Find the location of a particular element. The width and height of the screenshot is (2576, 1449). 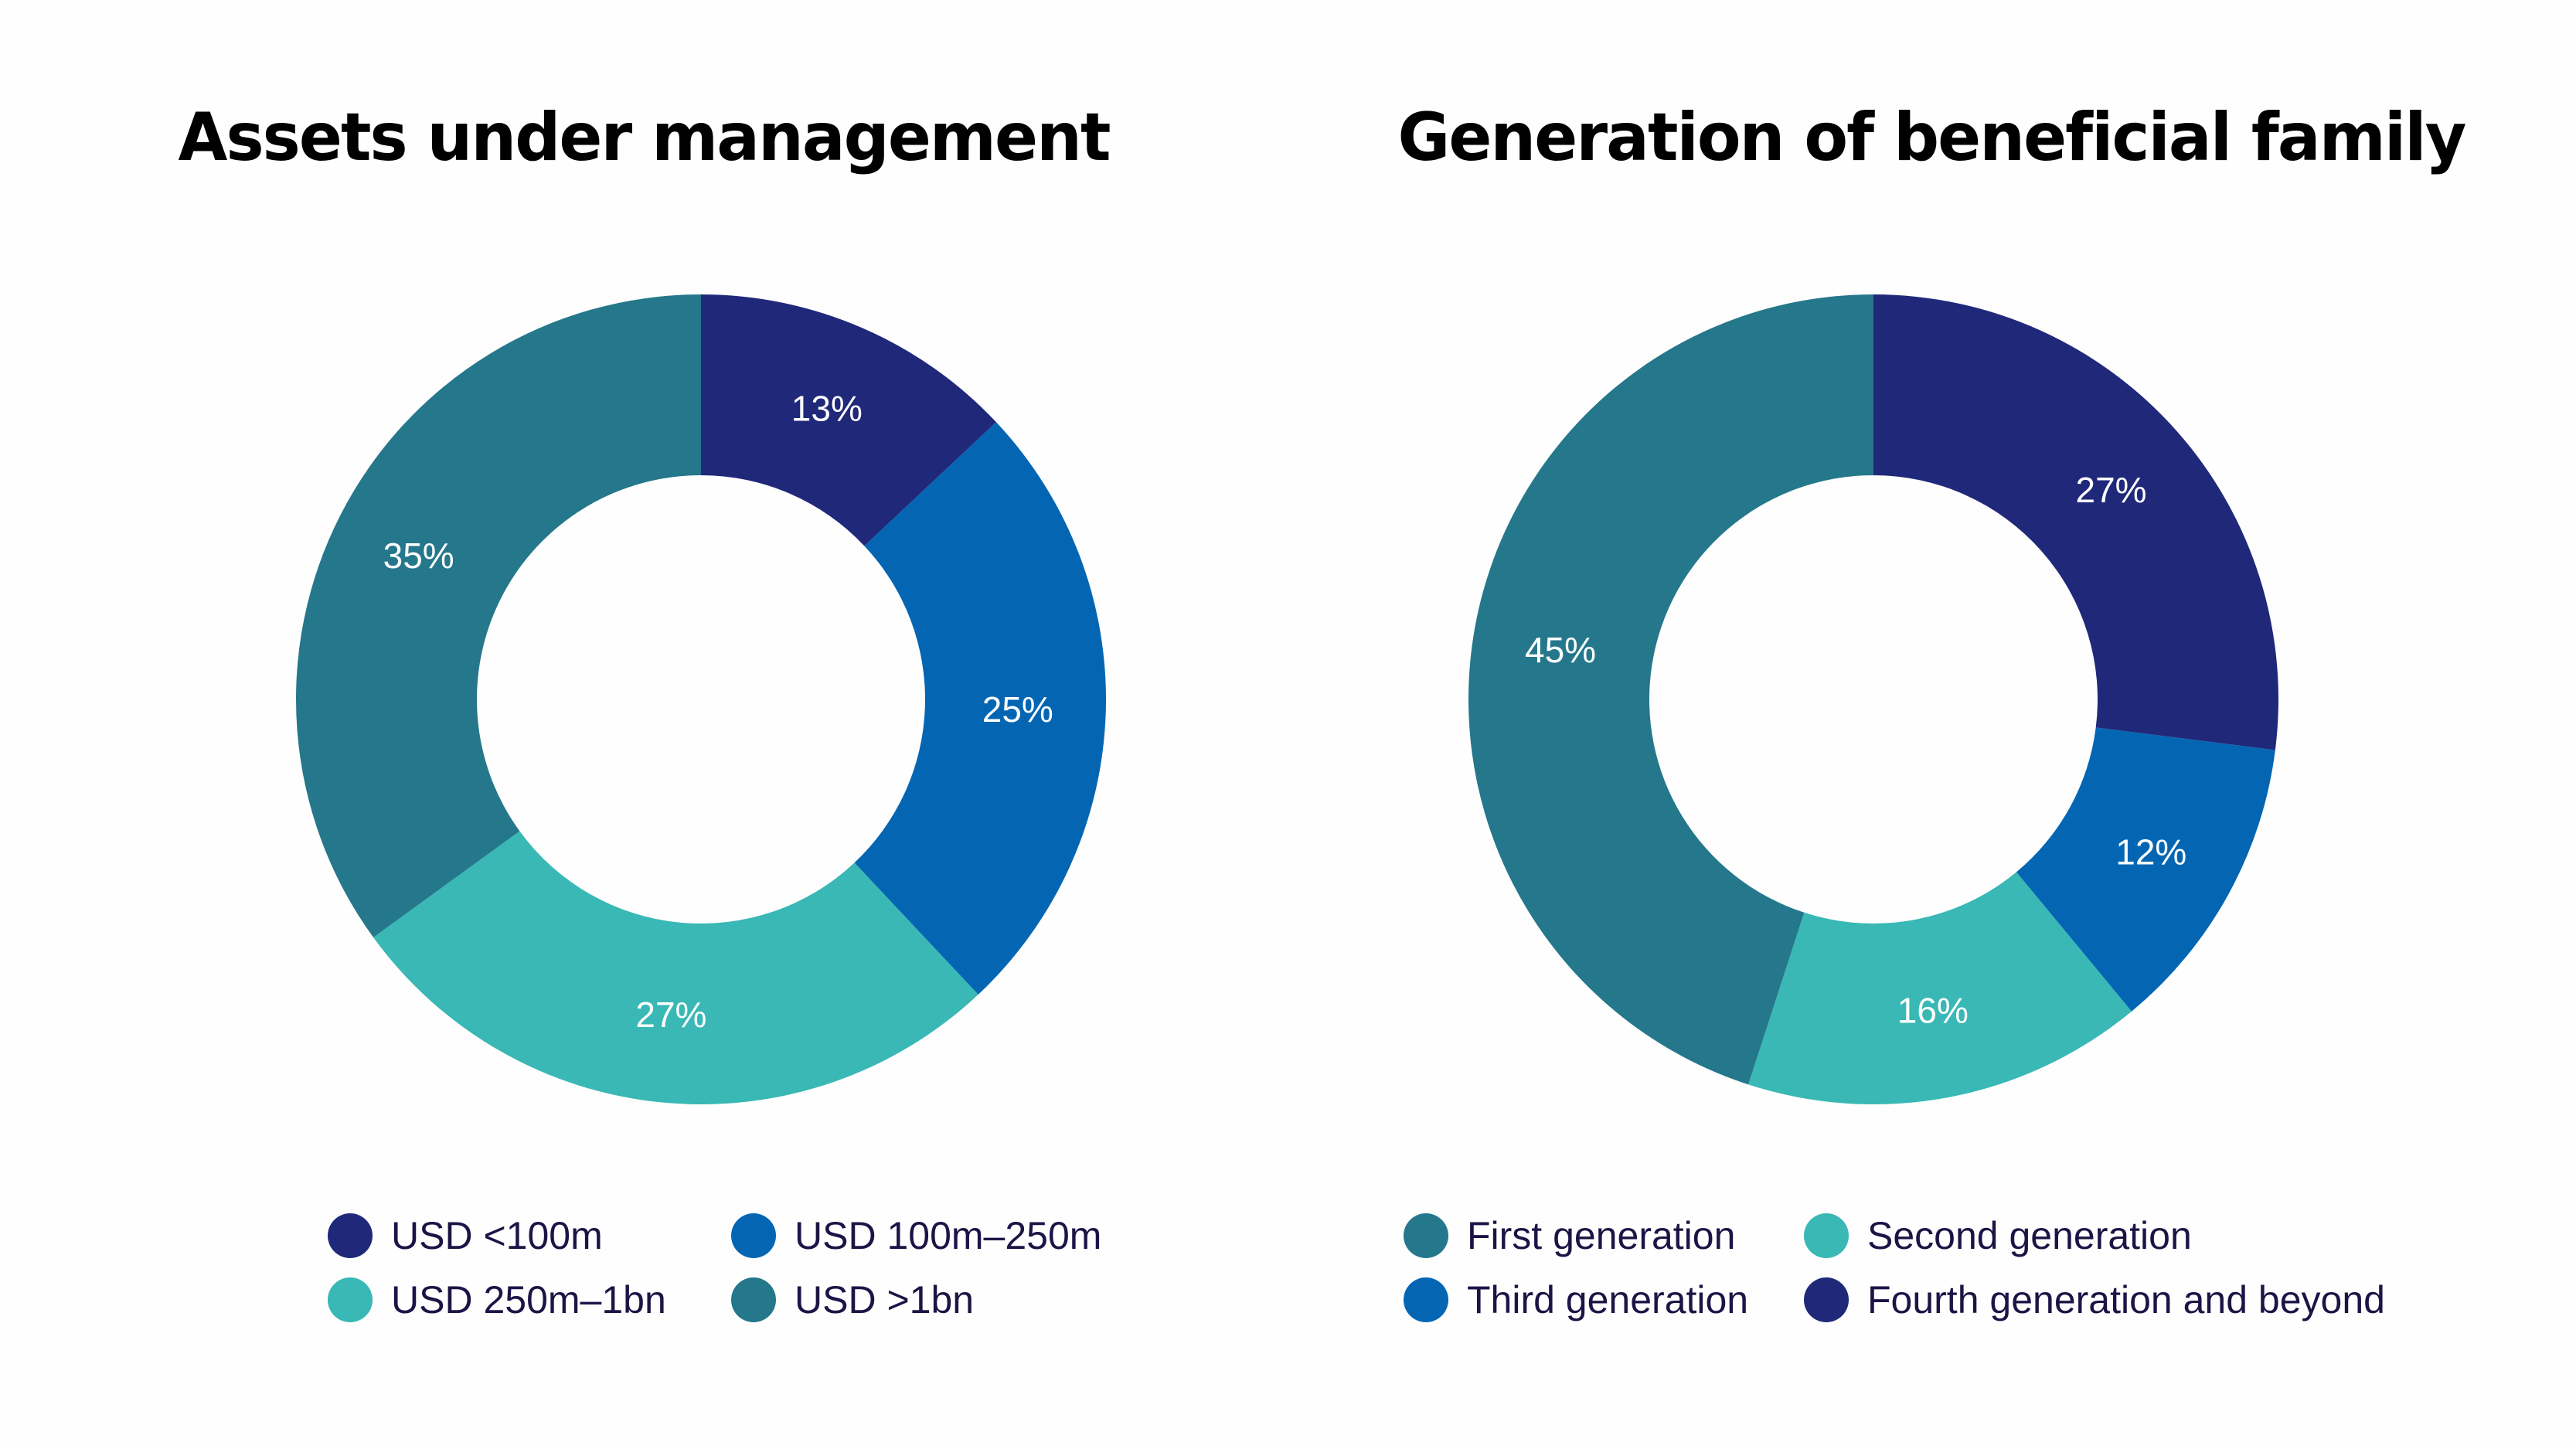

generation-chart-title: Generation of beneficial family is located at coordinates (1932, 137).